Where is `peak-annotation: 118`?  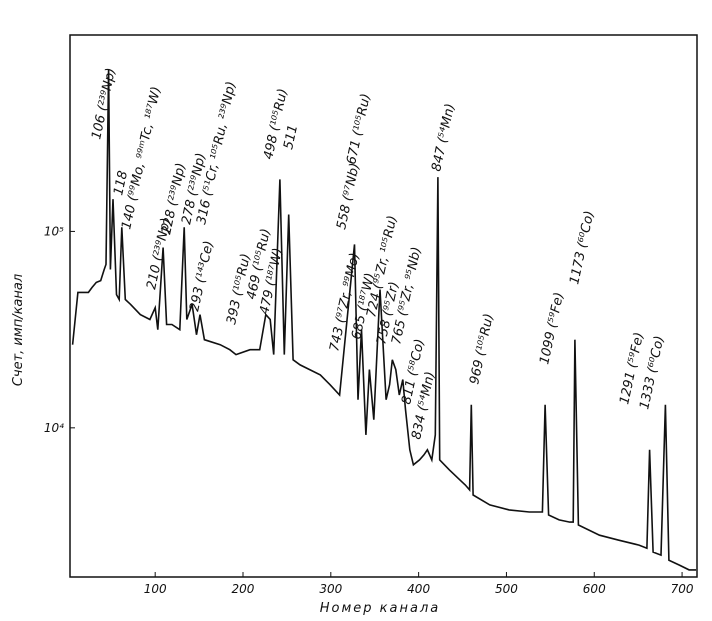
peak-annotation: 118 is located at coordinates (121, 182).